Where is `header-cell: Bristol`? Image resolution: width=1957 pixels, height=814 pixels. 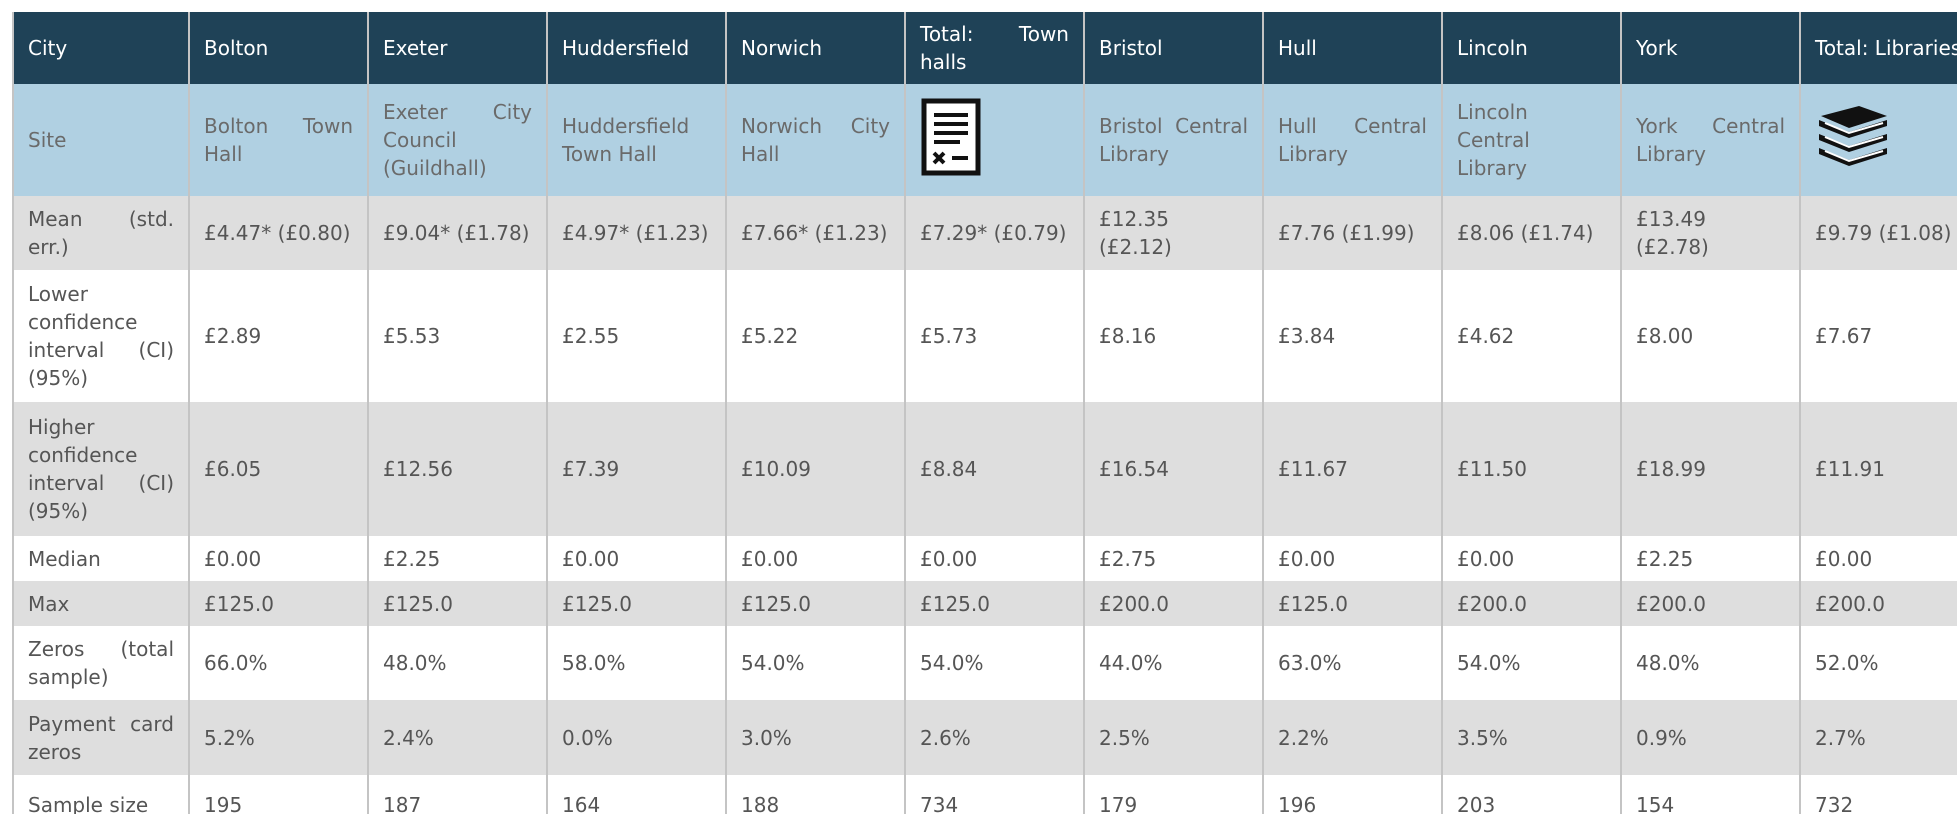 header-cell: Bristol is located at coordinates (1173, 48).